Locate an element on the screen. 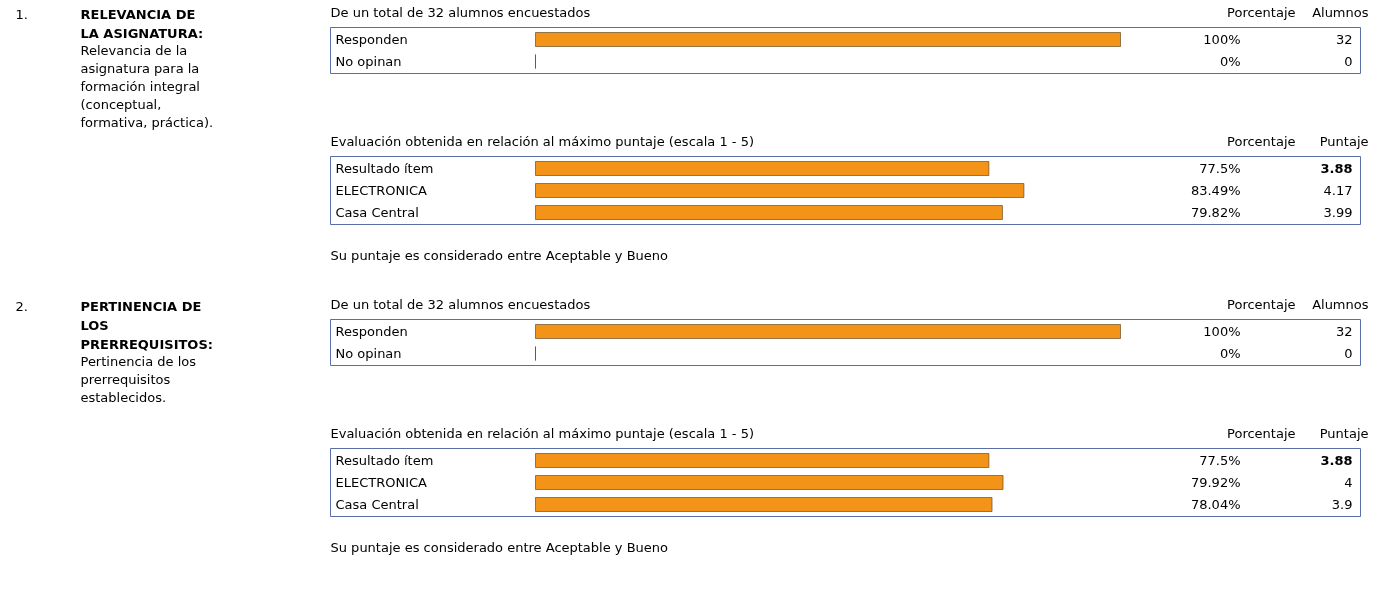  text: 3.9 is located at coordinates (1342, 504).